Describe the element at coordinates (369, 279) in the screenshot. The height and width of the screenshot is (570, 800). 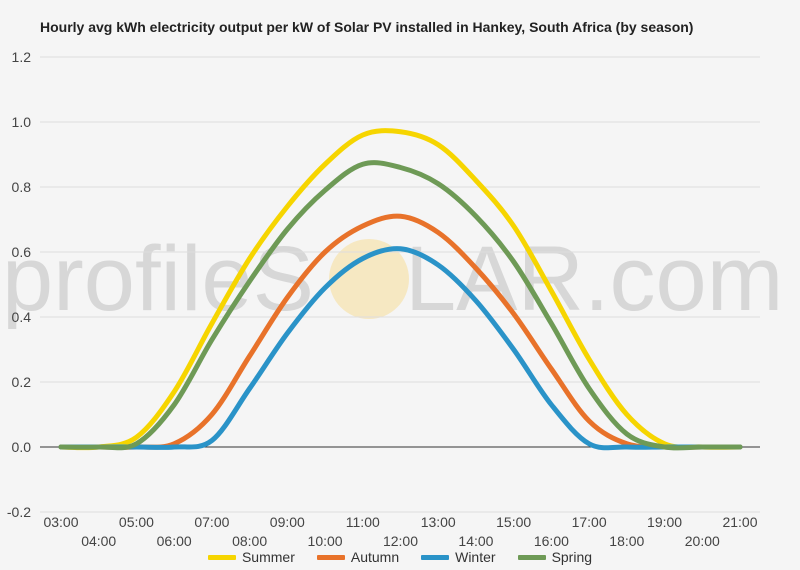
I see `watermark-sun` at that location.